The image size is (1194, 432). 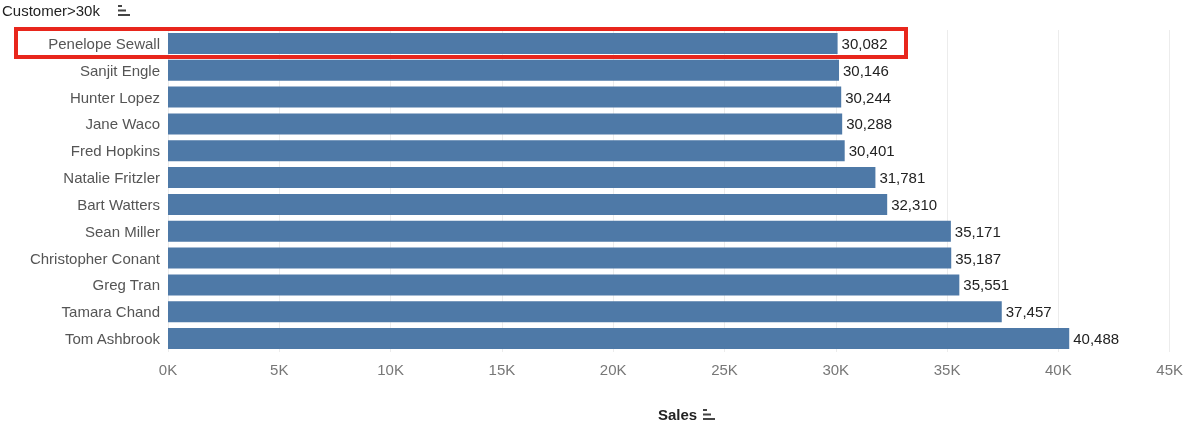 I want to click on data-label: 37,457, so click(x=1028, y=312).